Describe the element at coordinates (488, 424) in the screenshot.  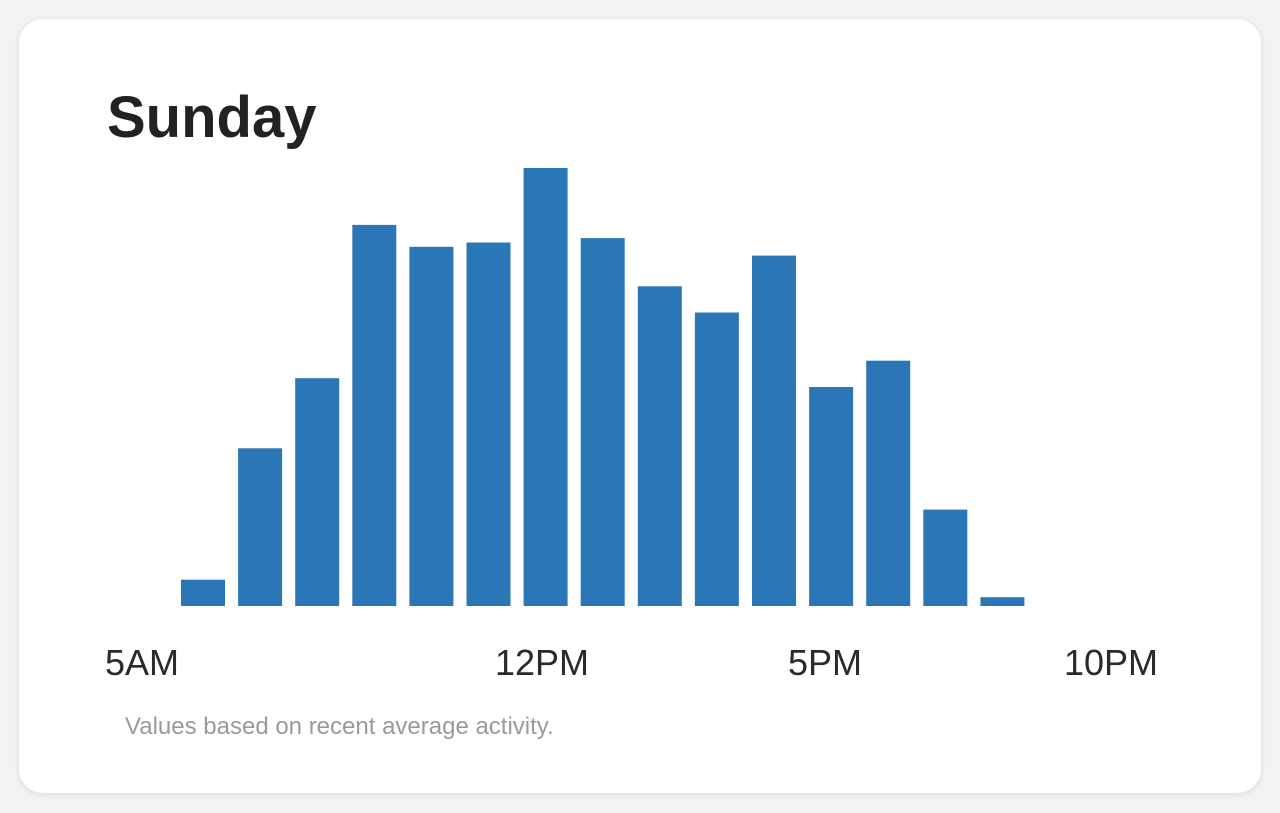
I see `bar-11AM` at that location.